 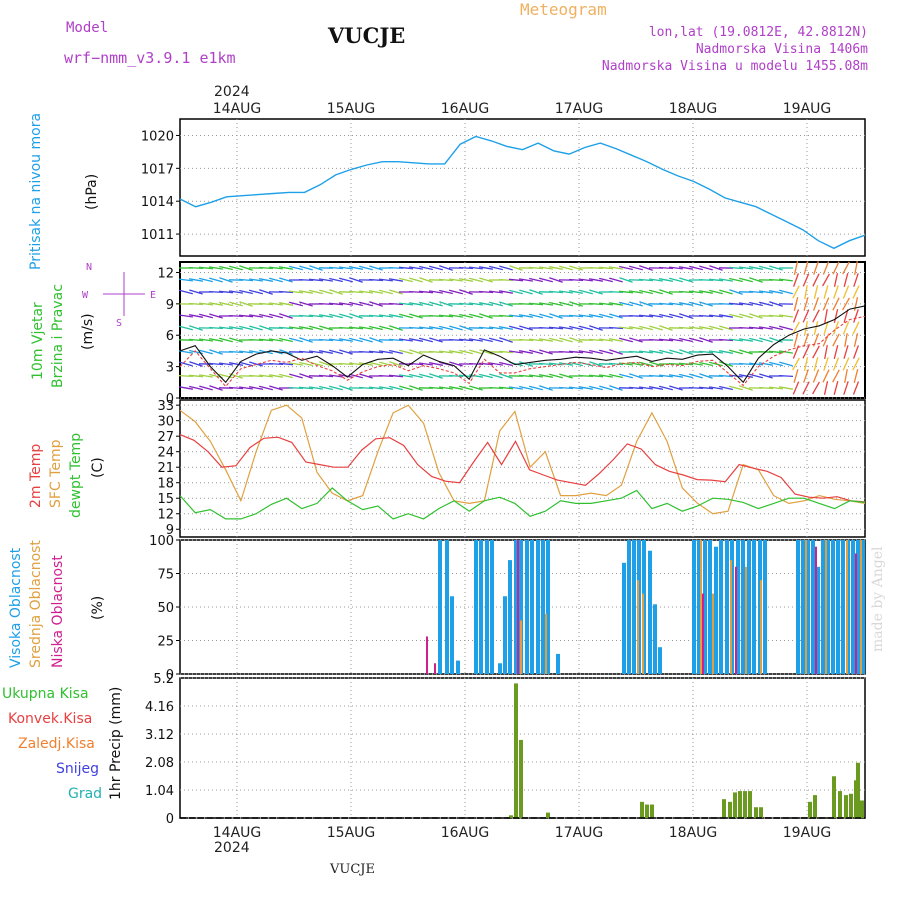 What do you see at coordinates (50, 719) in the screenshot?
I see `legend-convective: Konvek.Kisa` at bounding box center [50, 719].